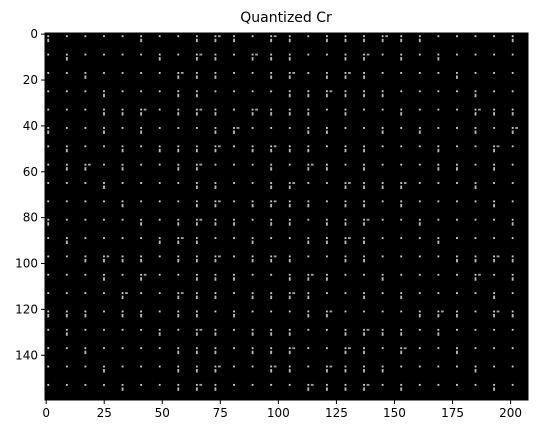 The height and width of the screenshot is (435, 536). Describe the element at coordinates (220, 413) in the screenshot. I see `x-tick-label: 75` at that location.